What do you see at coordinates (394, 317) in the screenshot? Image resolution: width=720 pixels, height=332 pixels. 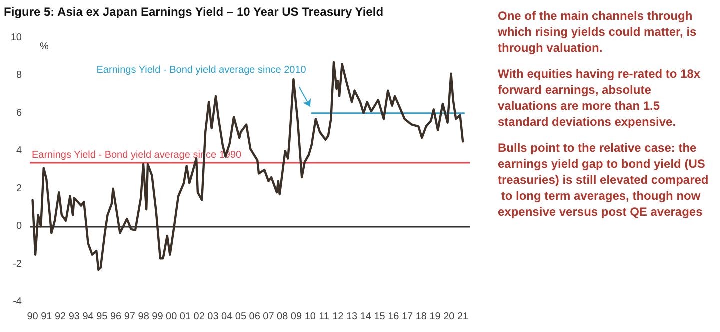 I see `x-tick-label: 16` at bounding box center [394, 317].